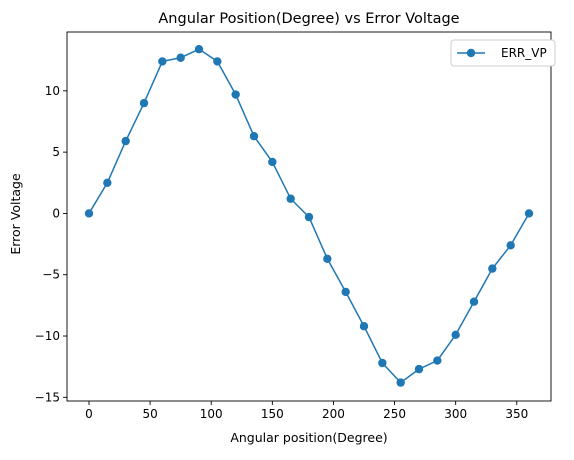 The image size is (574, 460). Describe the element at coordinates (56, 213) in the screenshot. I see `y-tick-label: 0` at that location.